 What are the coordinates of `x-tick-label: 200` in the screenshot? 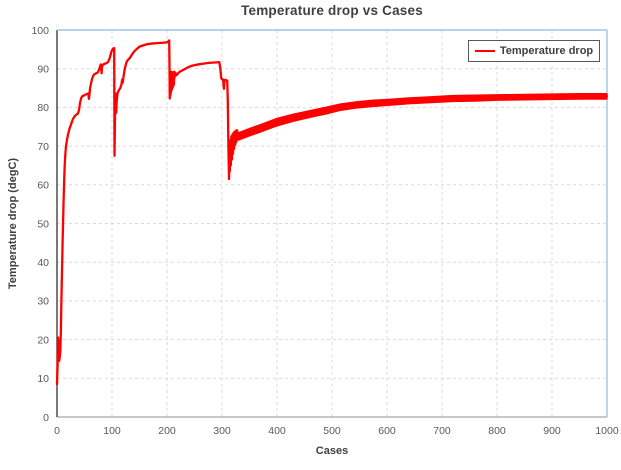 It's located at (167, 431).